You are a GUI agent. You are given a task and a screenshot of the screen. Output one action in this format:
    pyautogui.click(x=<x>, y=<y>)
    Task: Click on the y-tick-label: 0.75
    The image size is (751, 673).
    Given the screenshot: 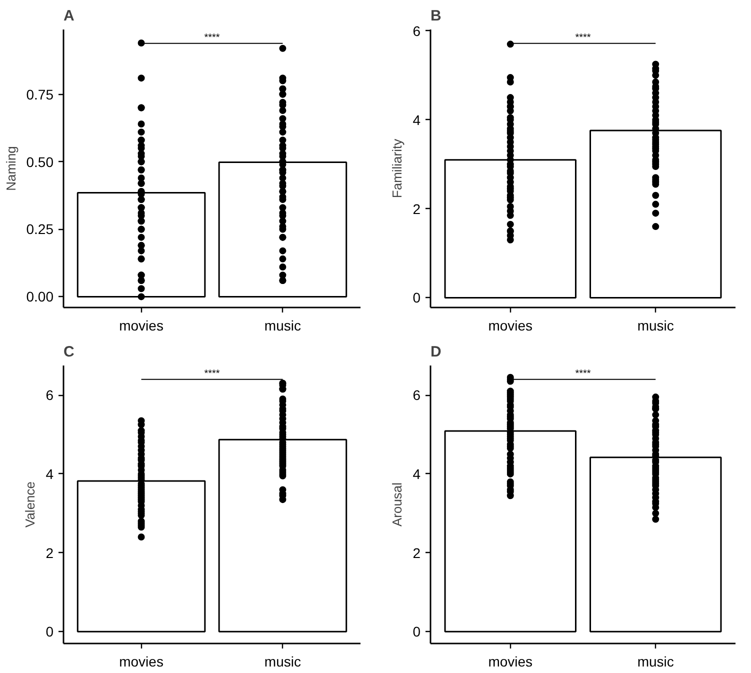 What is the action you would take?
    pyautogui.click(x=40, y=94)
    